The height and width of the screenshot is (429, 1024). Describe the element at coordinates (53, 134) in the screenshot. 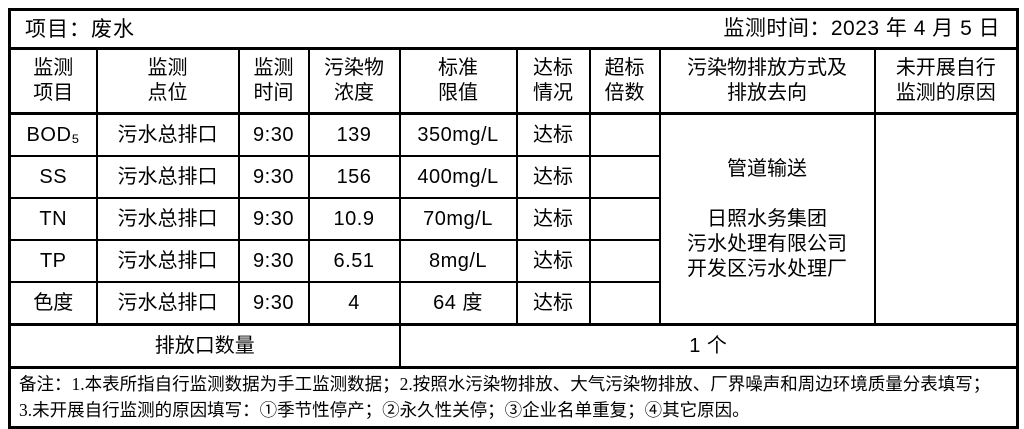

I see `cell-item: BOD₅` at that location.